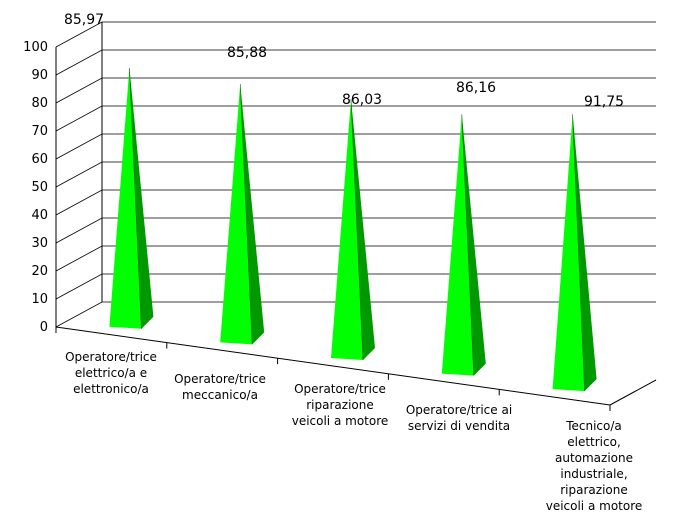 This screenshot has height=532, width=676. Describe the element at coordinates (220, 395) in the screenshot. I see `category-label-line: meccanico/a` at that location.